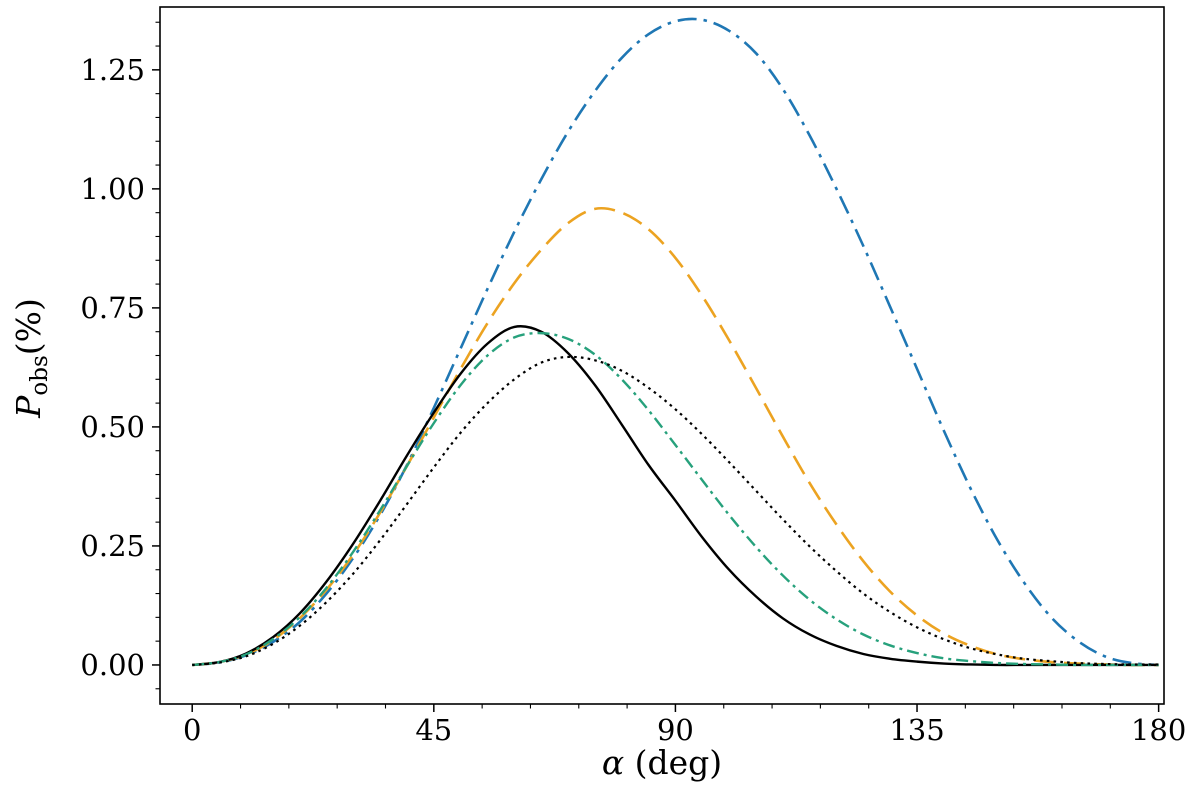 The width and height of the screenshot is (1200, 791). What do you see at coordinates (673, 762) in the screenshot?
I see `x-axis-label-units: (deg)` at bounding box center [673, 762].